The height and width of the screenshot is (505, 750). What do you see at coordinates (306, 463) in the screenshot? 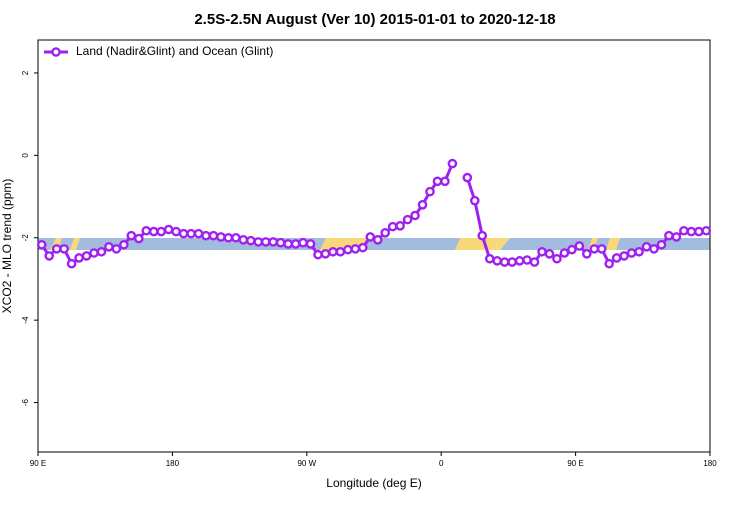
I see `x-tick-label: 90 W` at bounding box center [306, 463].